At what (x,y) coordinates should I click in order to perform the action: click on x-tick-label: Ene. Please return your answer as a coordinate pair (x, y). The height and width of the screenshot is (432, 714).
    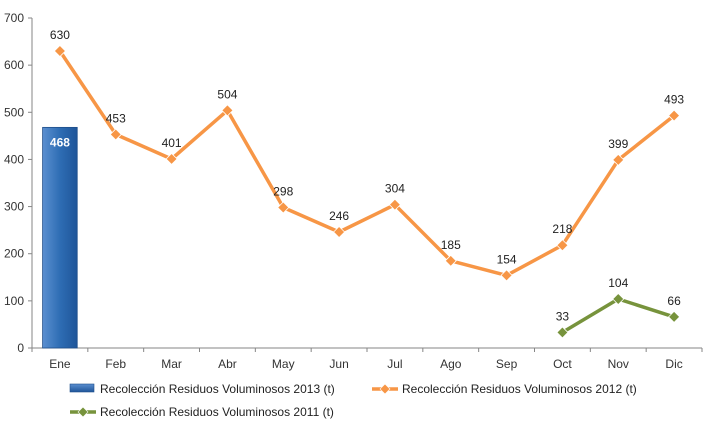
    Looking at the image, I should click on (60, 364).